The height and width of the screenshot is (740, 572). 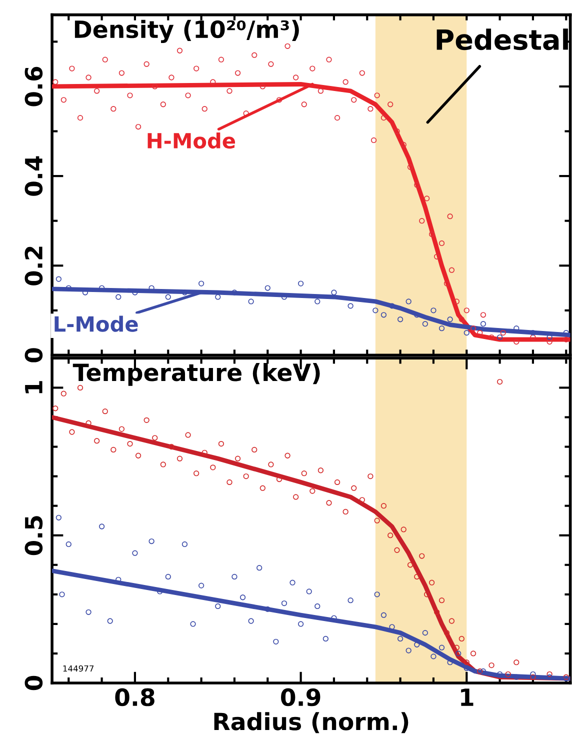 What do you see at coordinates (33, 536) in the screenshot?
I see `y-tick-label: 0.5` at bounding box center [33, 536].